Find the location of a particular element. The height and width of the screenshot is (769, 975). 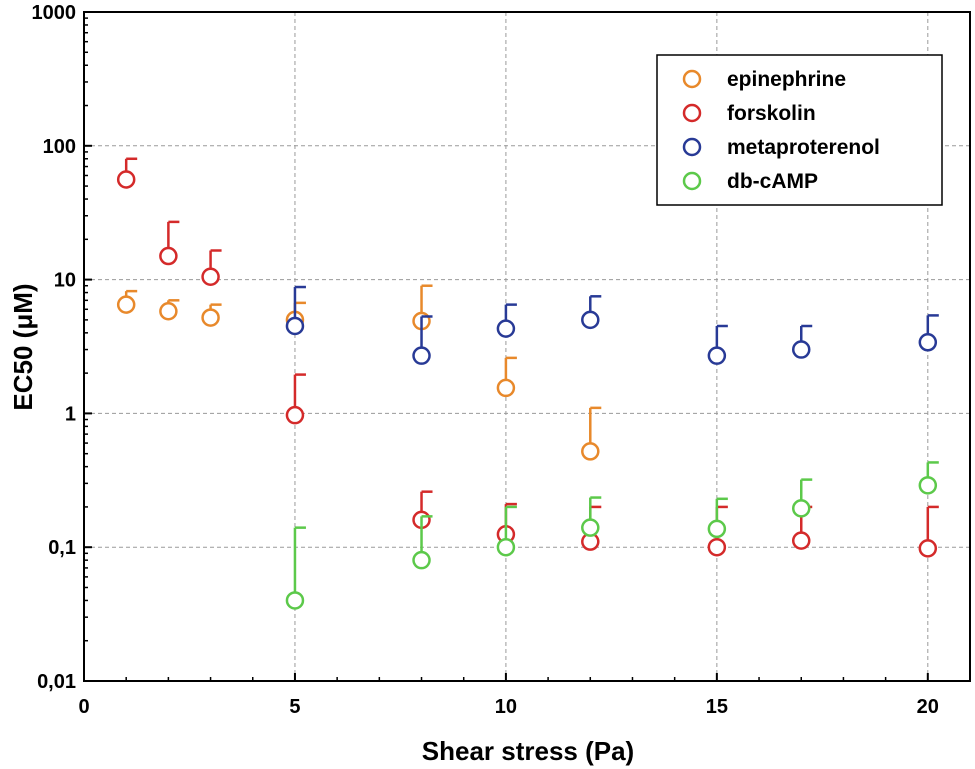

y-tick-label: 10 is located at coordinates (65, 281).